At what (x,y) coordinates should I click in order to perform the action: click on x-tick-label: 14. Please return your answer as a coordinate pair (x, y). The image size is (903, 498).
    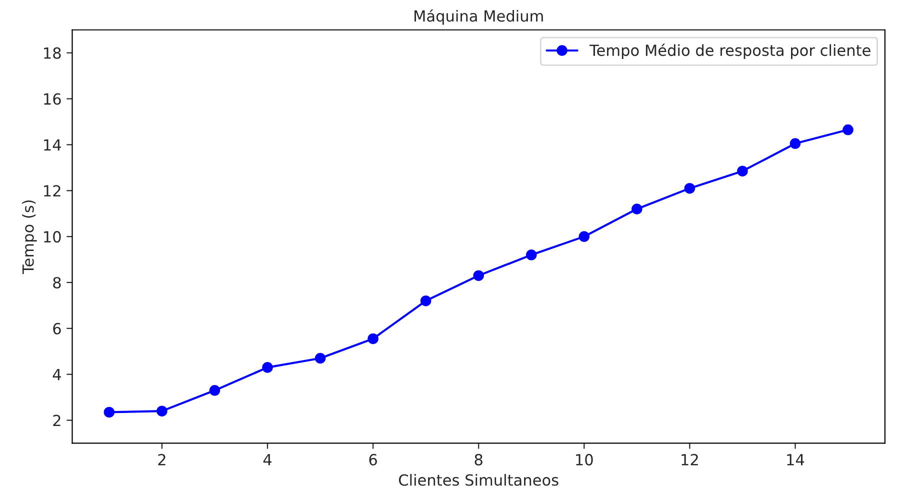
    Looking at the image, I should click on (795, 460).